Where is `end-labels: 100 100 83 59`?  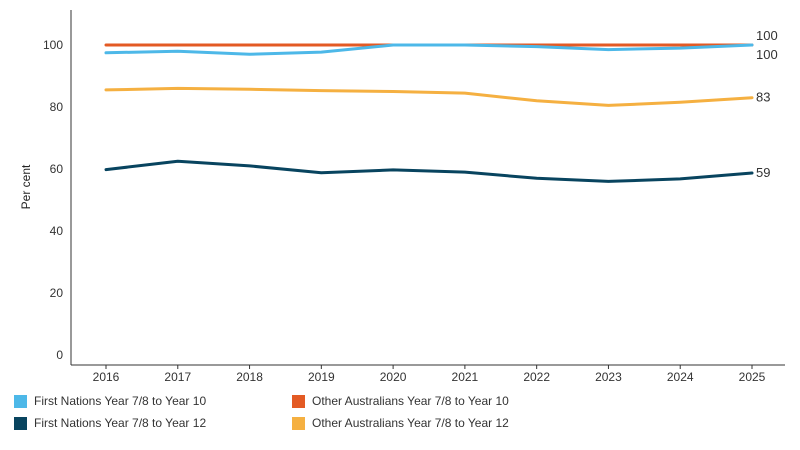 end-labels: 100 100 83 59 is located at coordinates (767, 104).